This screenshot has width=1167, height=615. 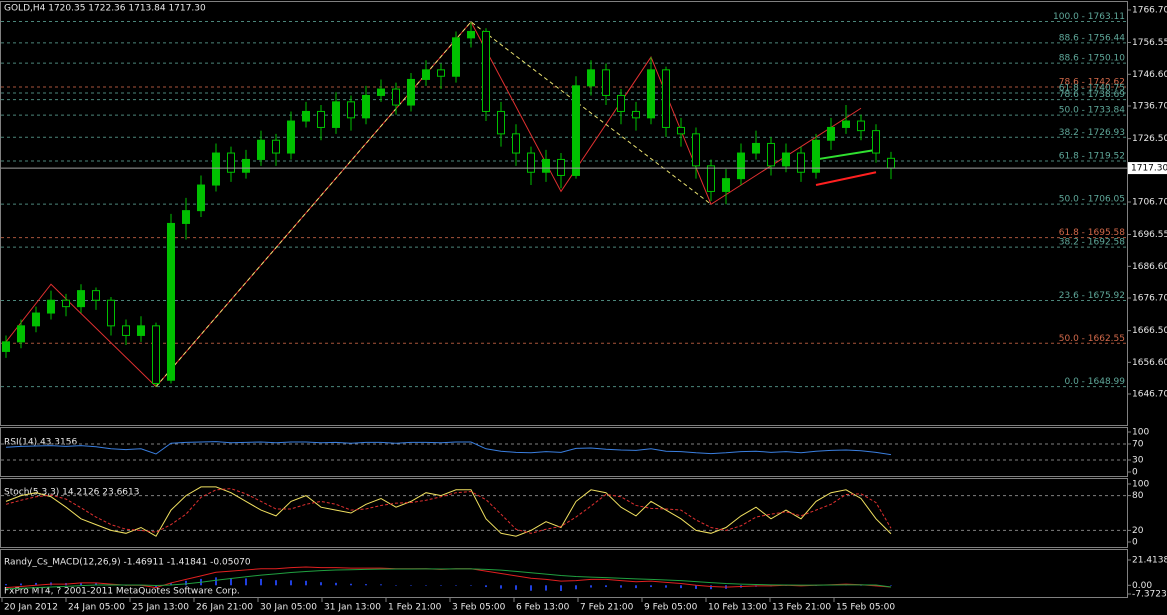 I want to click on y-tick-label: 1676.70, so click(x=1149, y=299).